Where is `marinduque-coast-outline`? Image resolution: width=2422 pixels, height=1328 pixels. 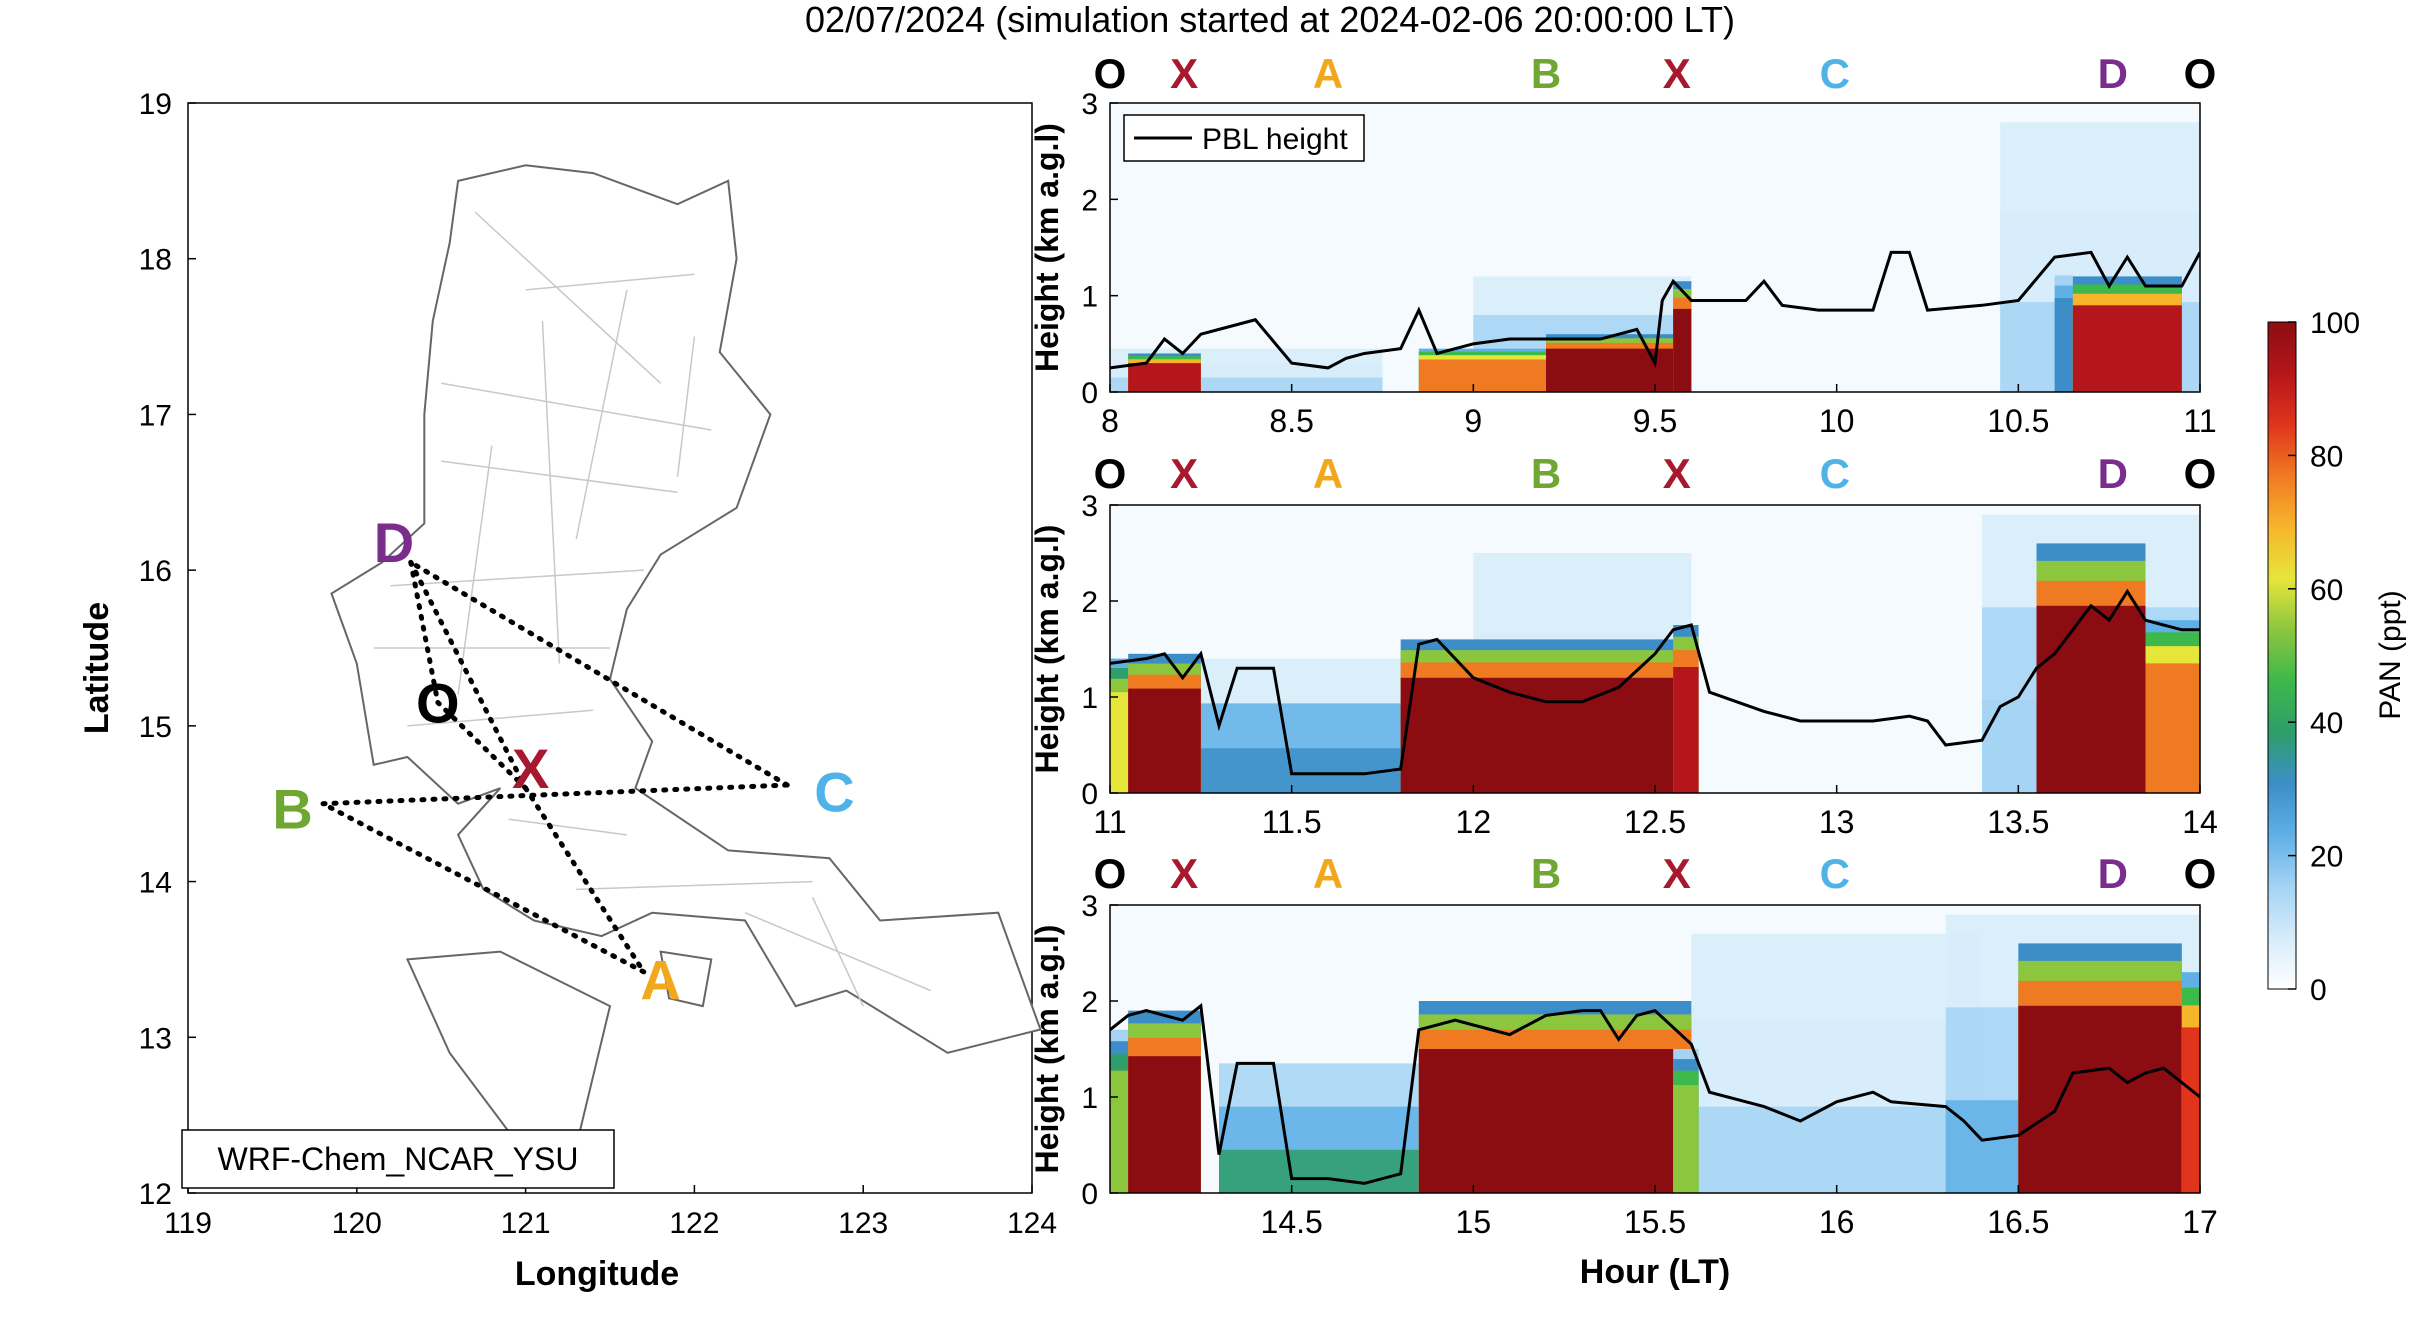
marinduque-coast-outline is located at coordinates (686, 979).